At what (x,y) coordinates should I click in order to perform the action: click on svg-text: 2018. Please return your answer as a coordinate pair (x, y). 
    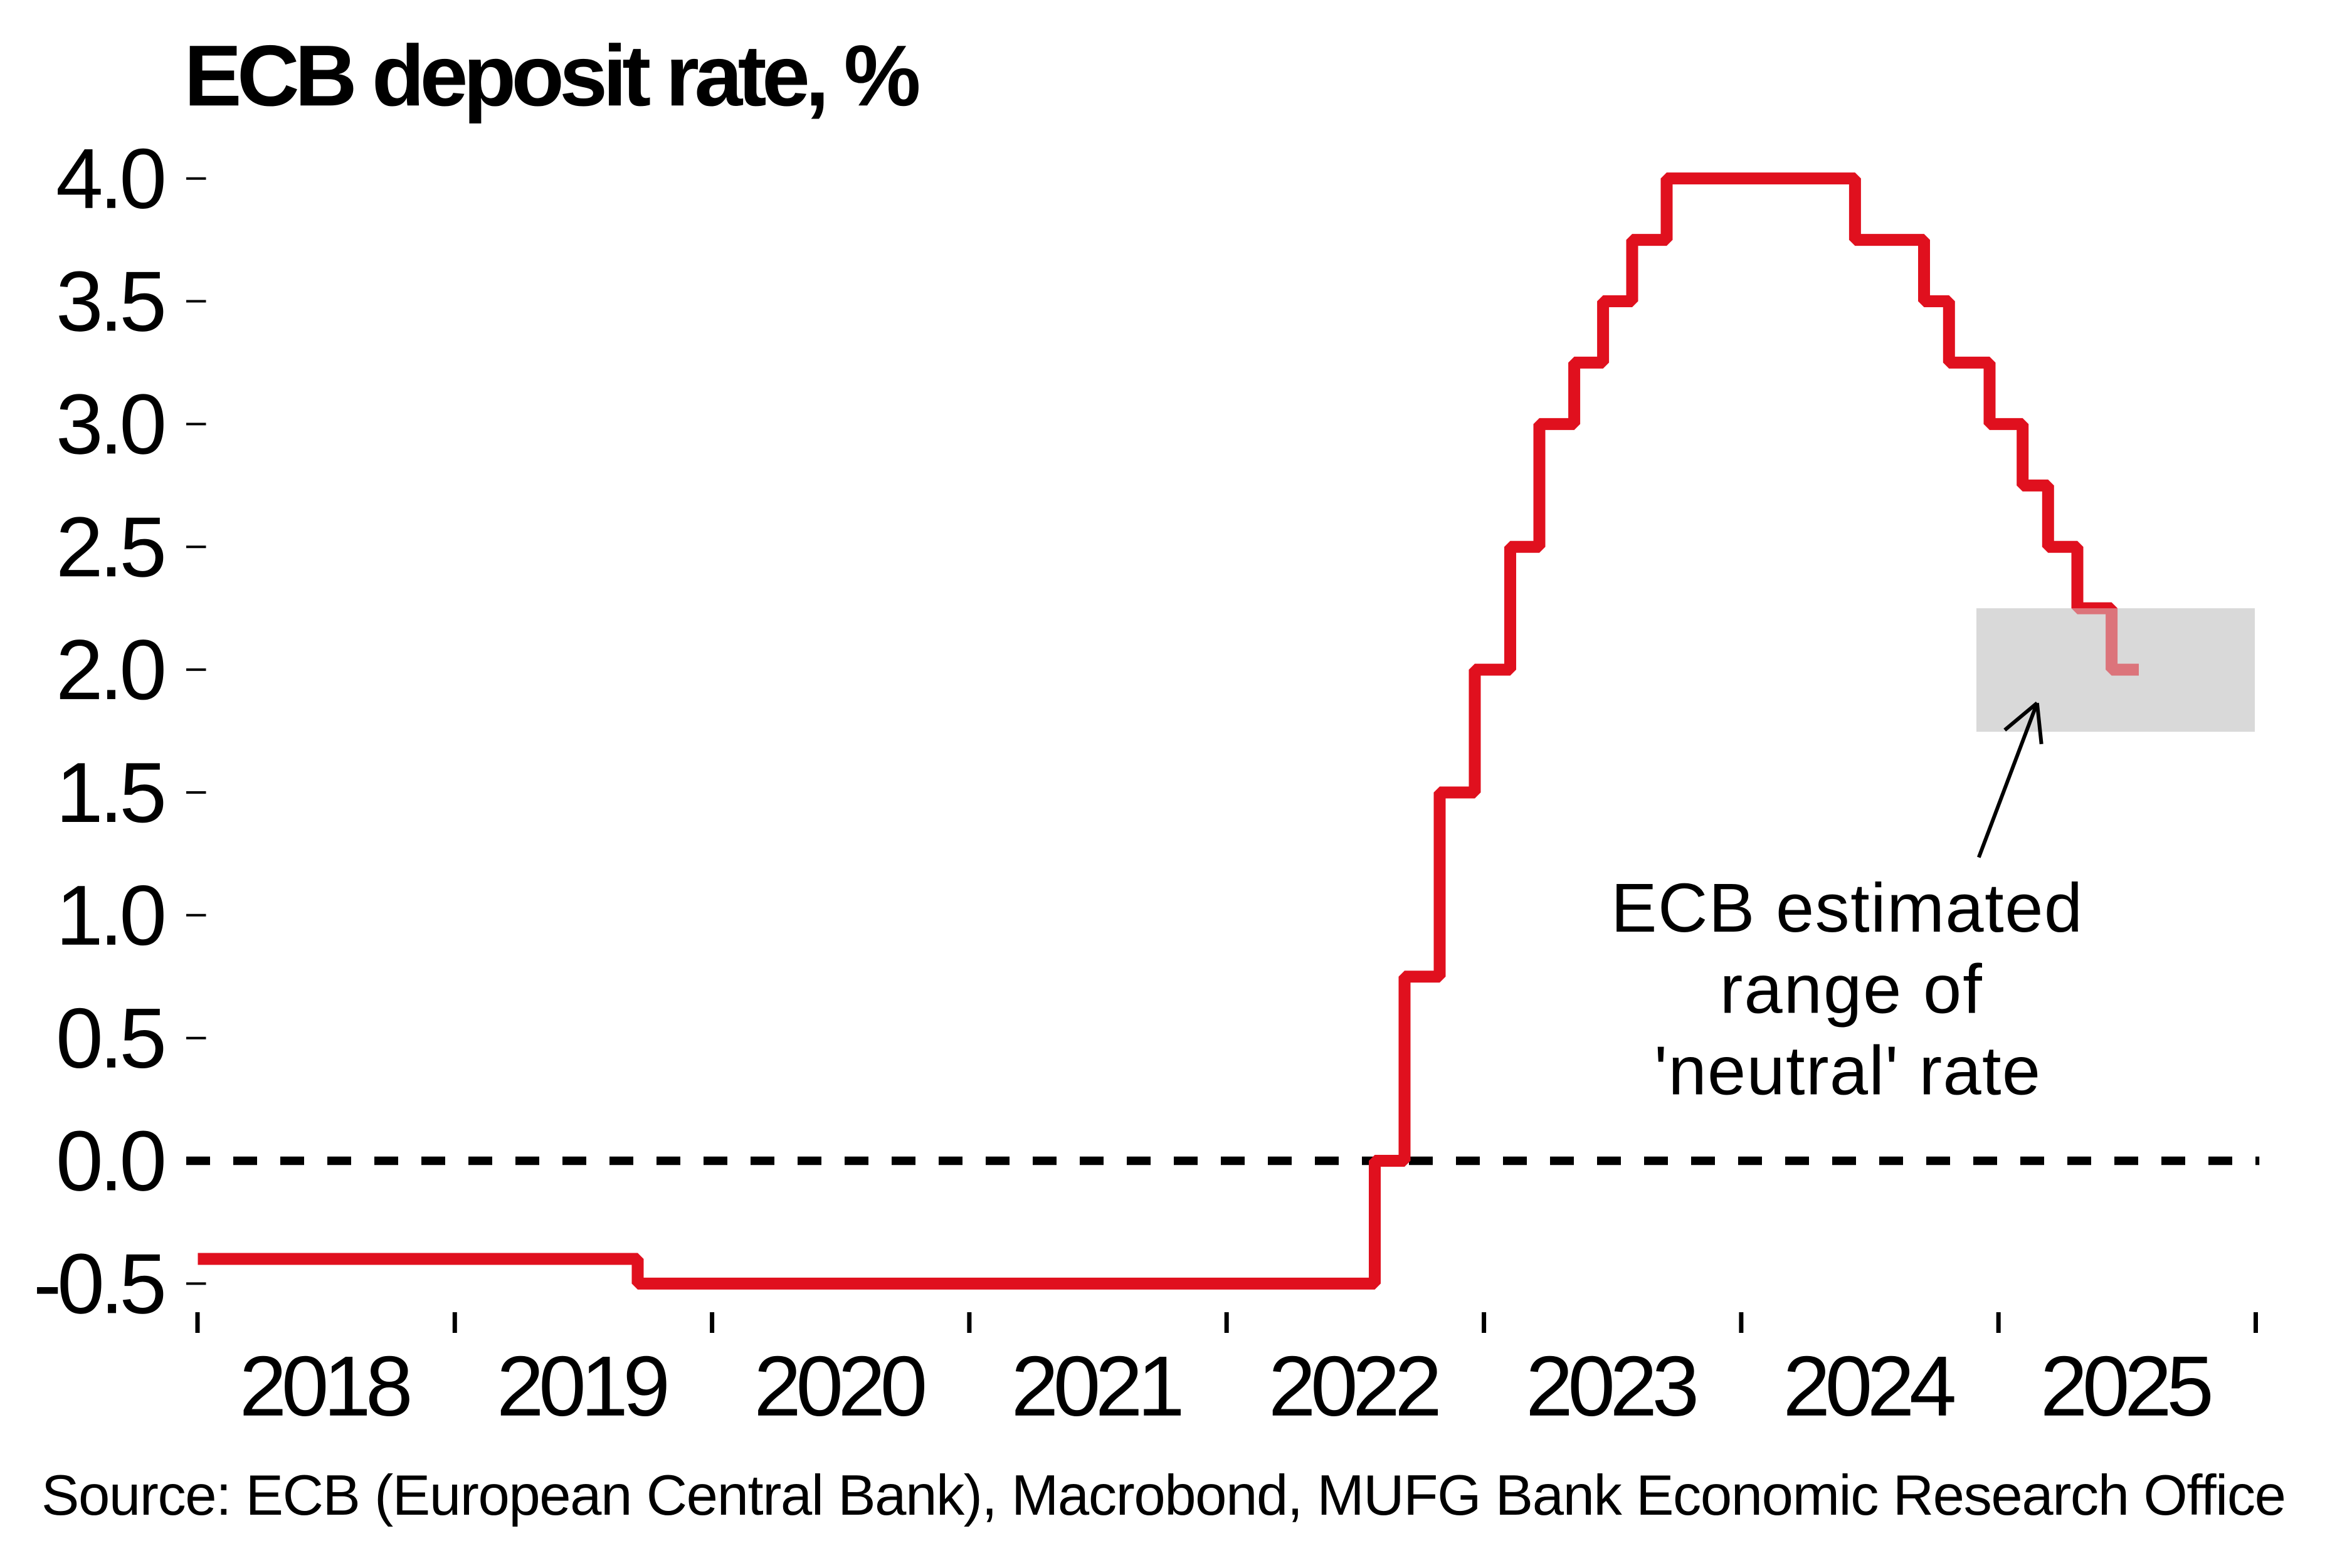
    Looking at the image, I should click on (326, 1386).